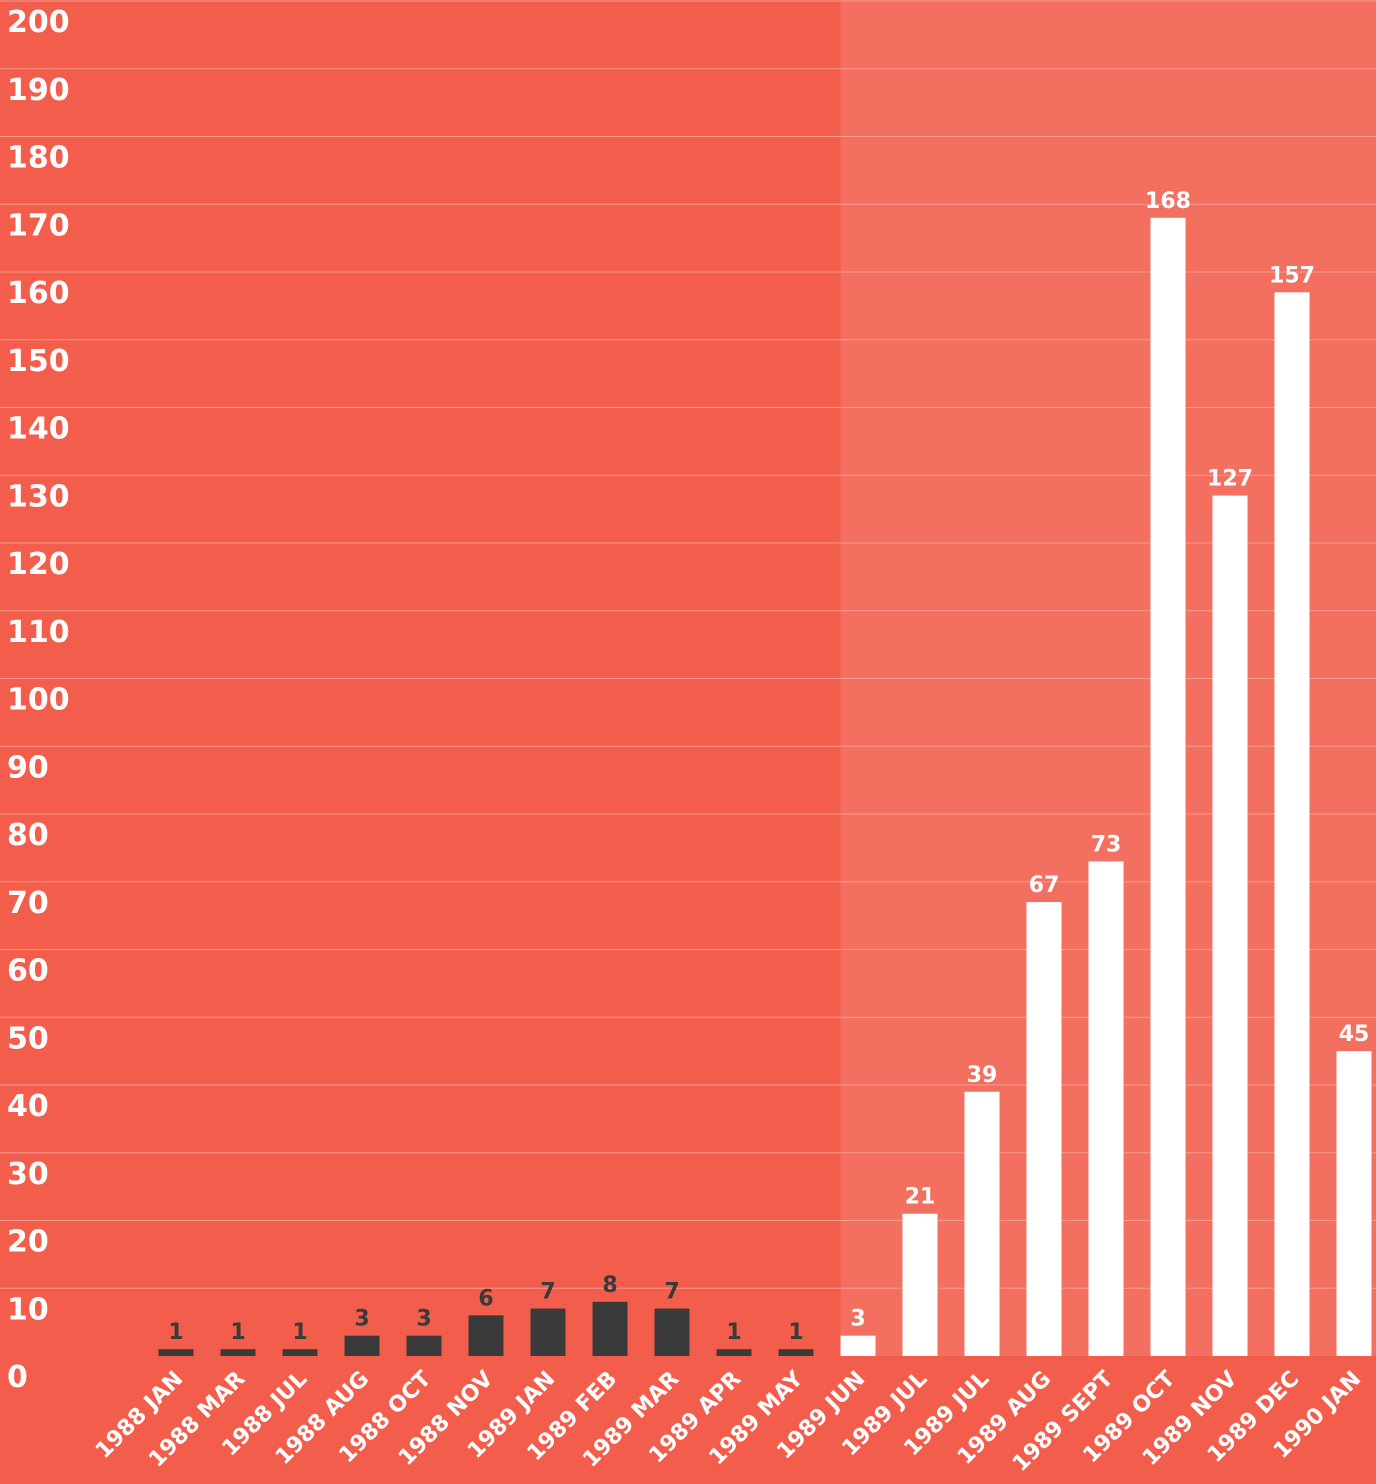 This screenshot has width=1376, height=1484. Describe the element at coordinates (28, 903) in the screenshot. I see `y-tick-label: 70` at that location.